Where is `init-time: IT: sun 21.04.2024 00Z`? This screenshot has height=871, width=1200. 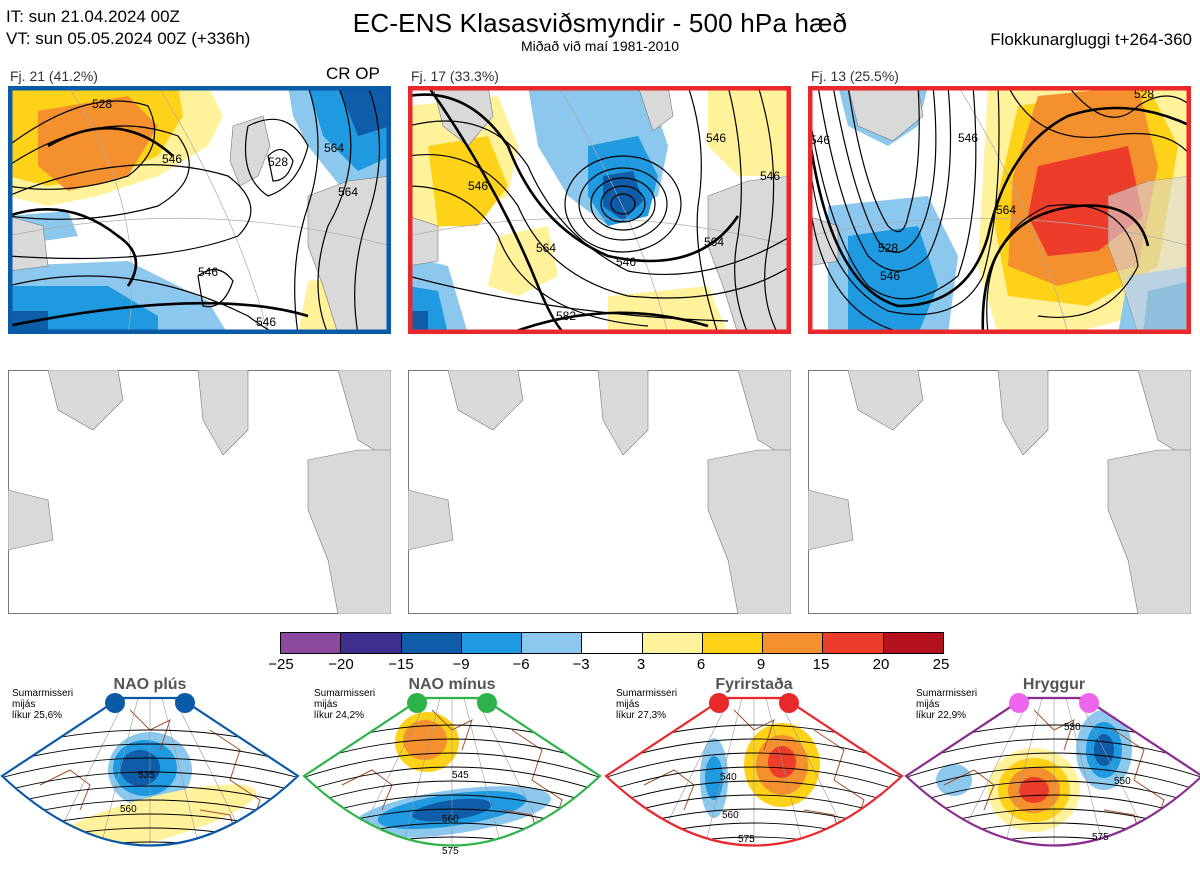
init-time: IT: sun 21.04.2024 00Z is located at coordinates (93, 16).